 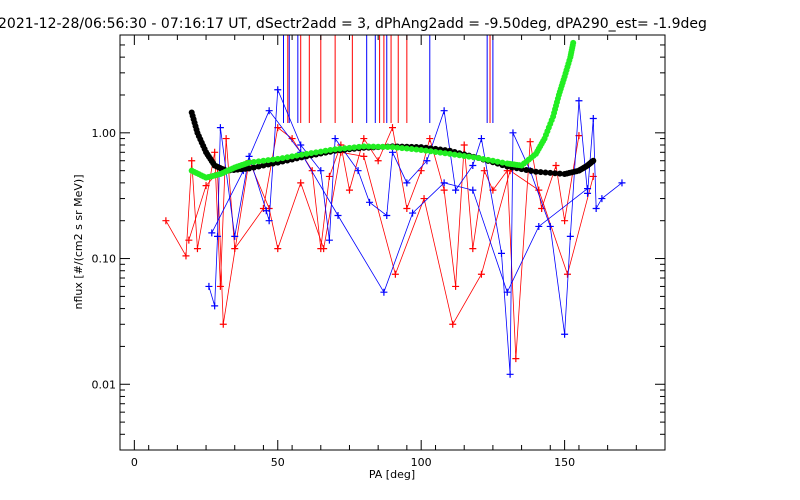 I want to click on x-tick-label: 50, so click(x=278, y=462).